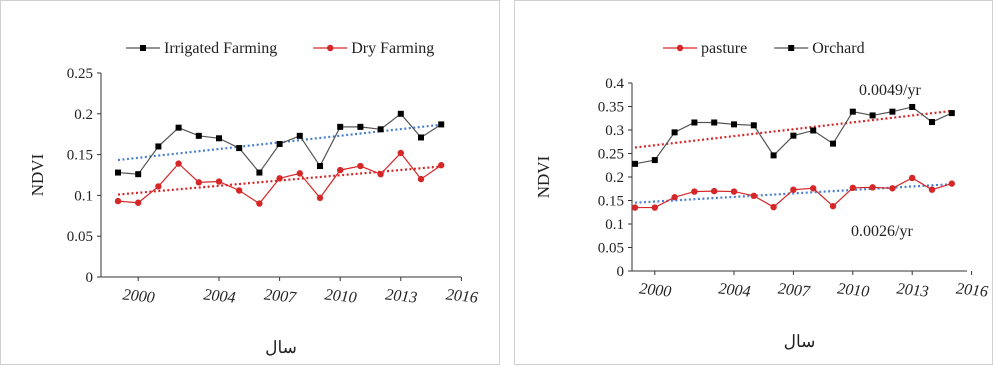 The image size is (993, 366). Describe the element at coordinates (793, 193) in the screenshot. I see `trendline-pasture` at that location.